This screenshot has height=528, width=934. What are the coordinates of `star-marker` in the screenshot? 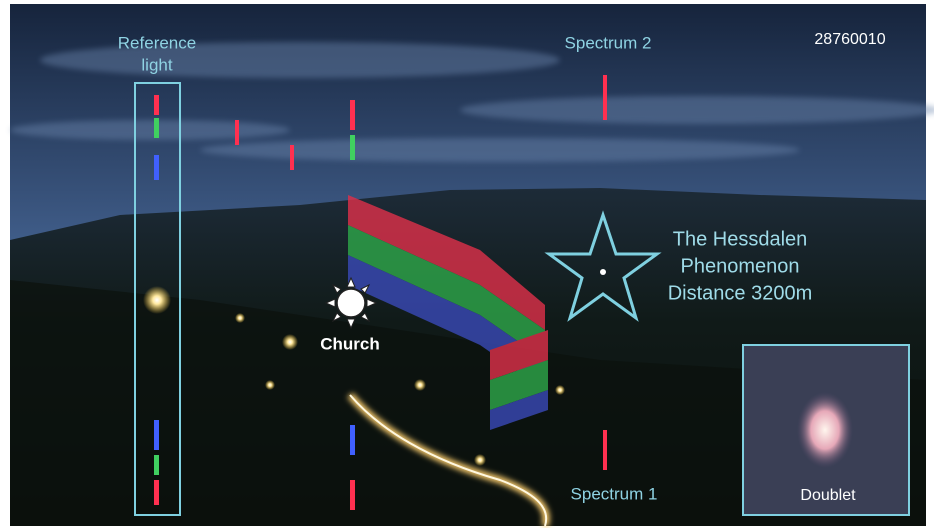 It's located at (603, 266).